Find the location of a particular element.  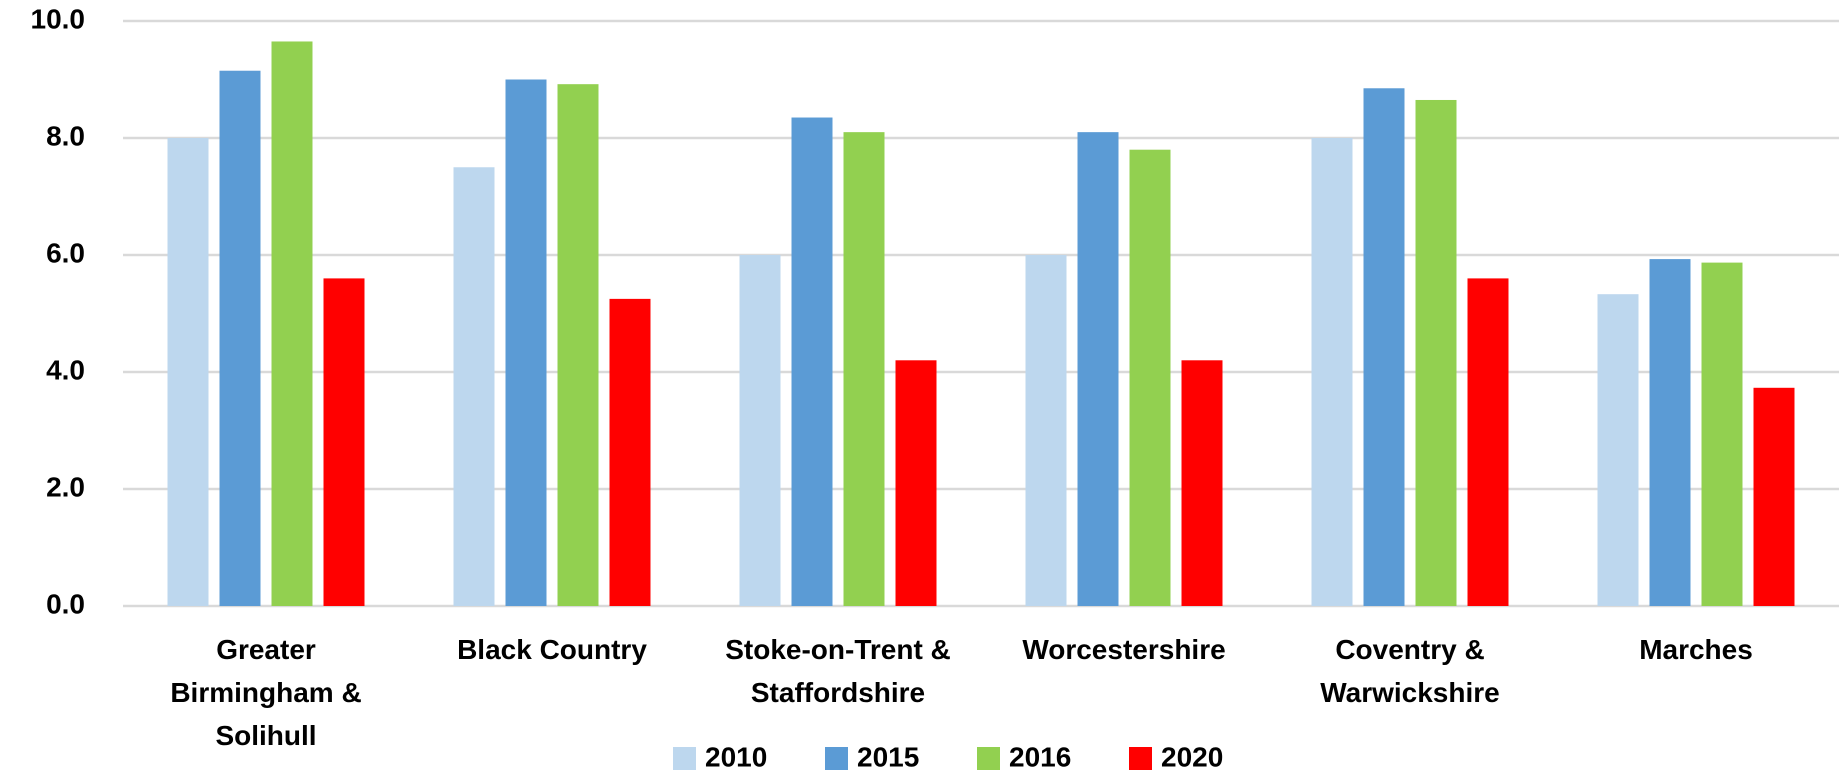

y-tick-label: 0.0 is located at coordinates (65, 603).